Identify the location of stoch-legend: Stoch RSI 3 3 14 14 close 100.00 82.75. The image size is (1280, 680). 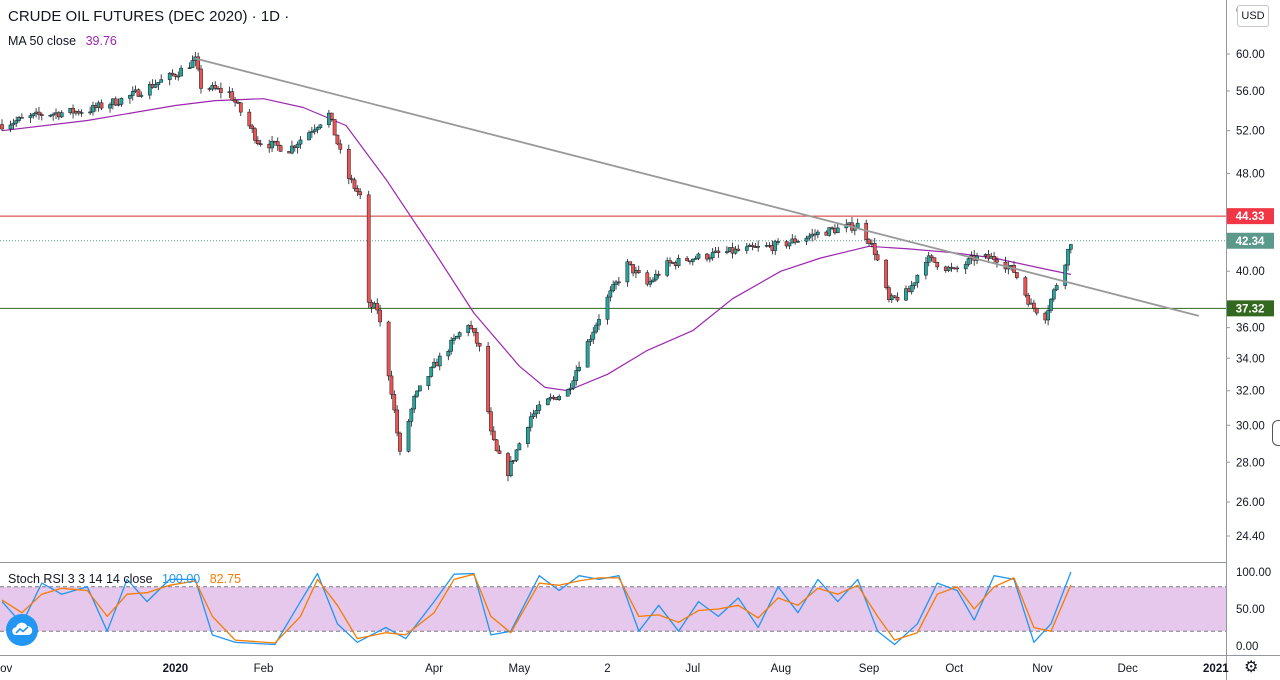
(124, 579).